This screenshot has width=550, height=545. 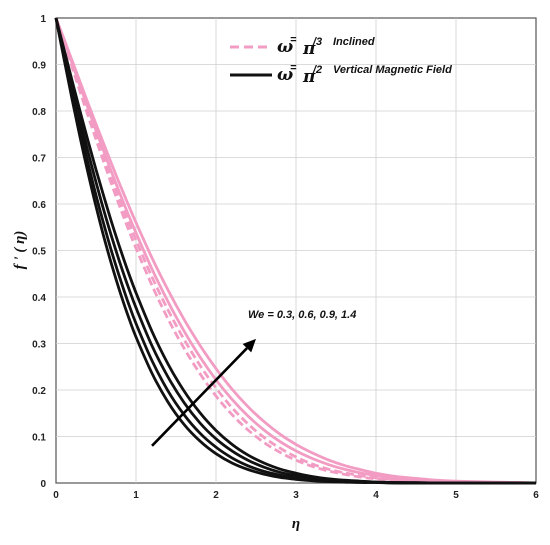 What do you see at coordinates (456, 495) in the screenshot?
I see `x-tick-label: 5` at bounding box center [456, 495].